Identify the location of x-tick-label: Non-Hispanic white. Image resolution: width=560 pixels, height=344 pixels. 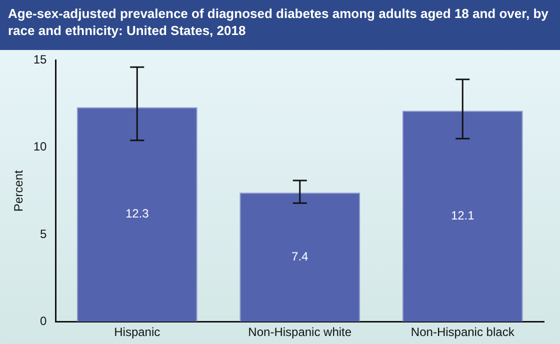
(300, 332).